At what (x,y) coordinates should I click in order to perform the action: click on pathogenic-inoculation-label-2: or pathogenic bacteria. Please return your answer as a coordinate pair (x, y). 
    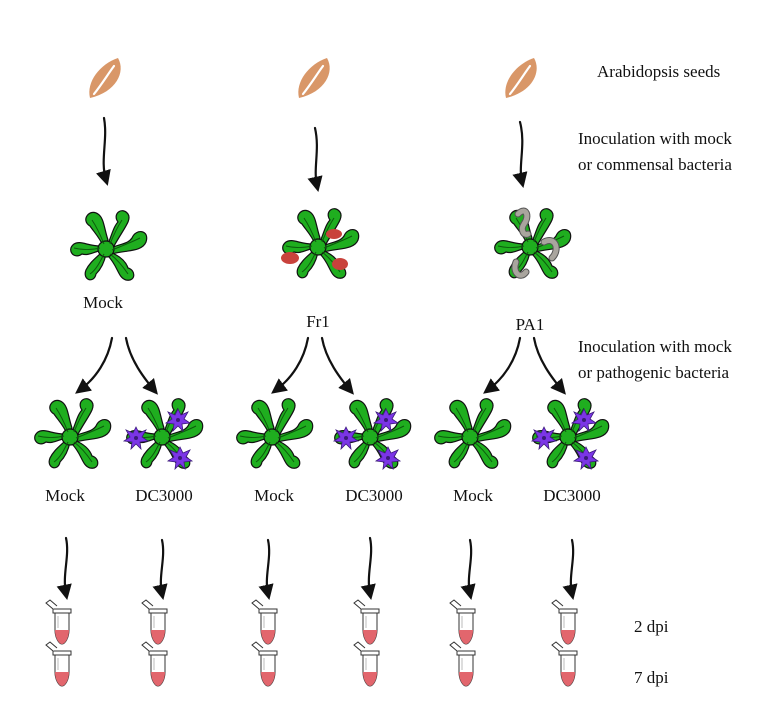
    Looking at the image, I should click on (653, 372).